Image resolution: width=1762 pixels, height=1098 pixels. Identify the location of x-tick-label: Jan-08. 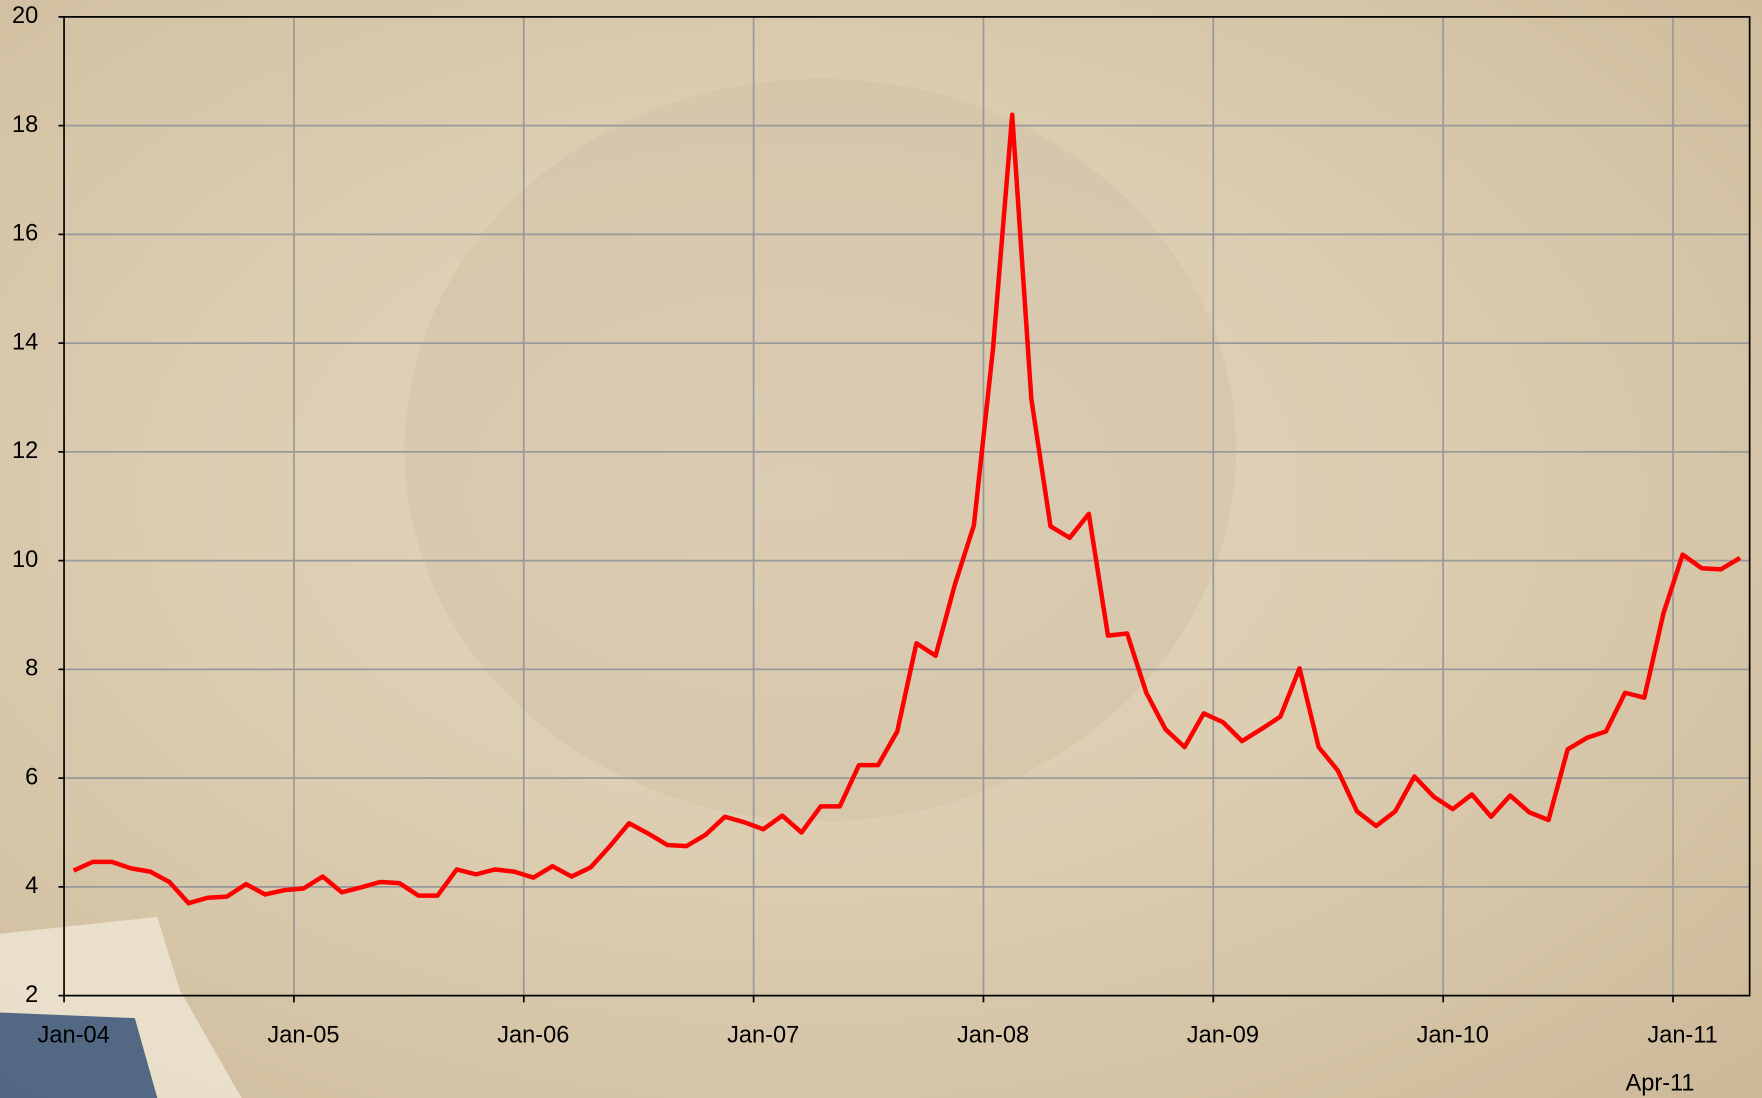
(993, 1035).